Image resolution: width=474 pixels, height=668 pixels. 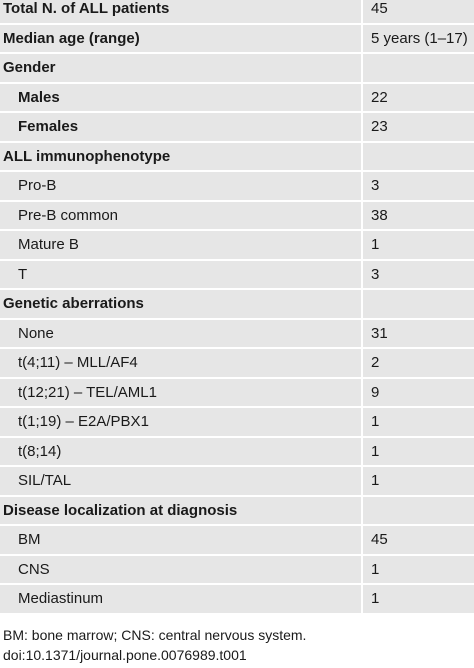 I want to click on table-row: Mediastinum 1, so click(x=237, y=599).